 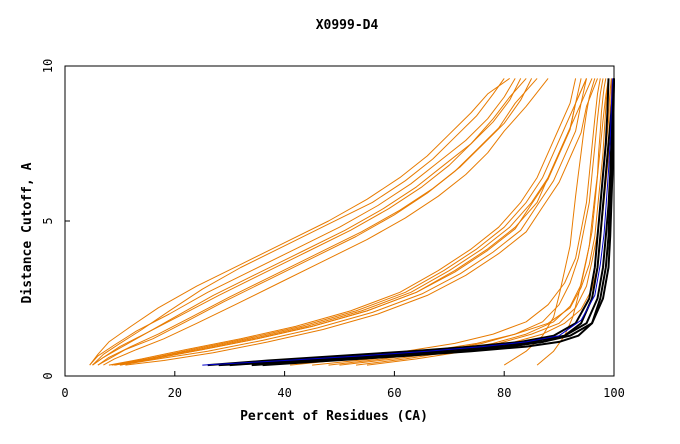 What do you see at coordinates (284, 393) in the screenshot?
I see `x-tick-label: 40` at bounding box center [284, 393].